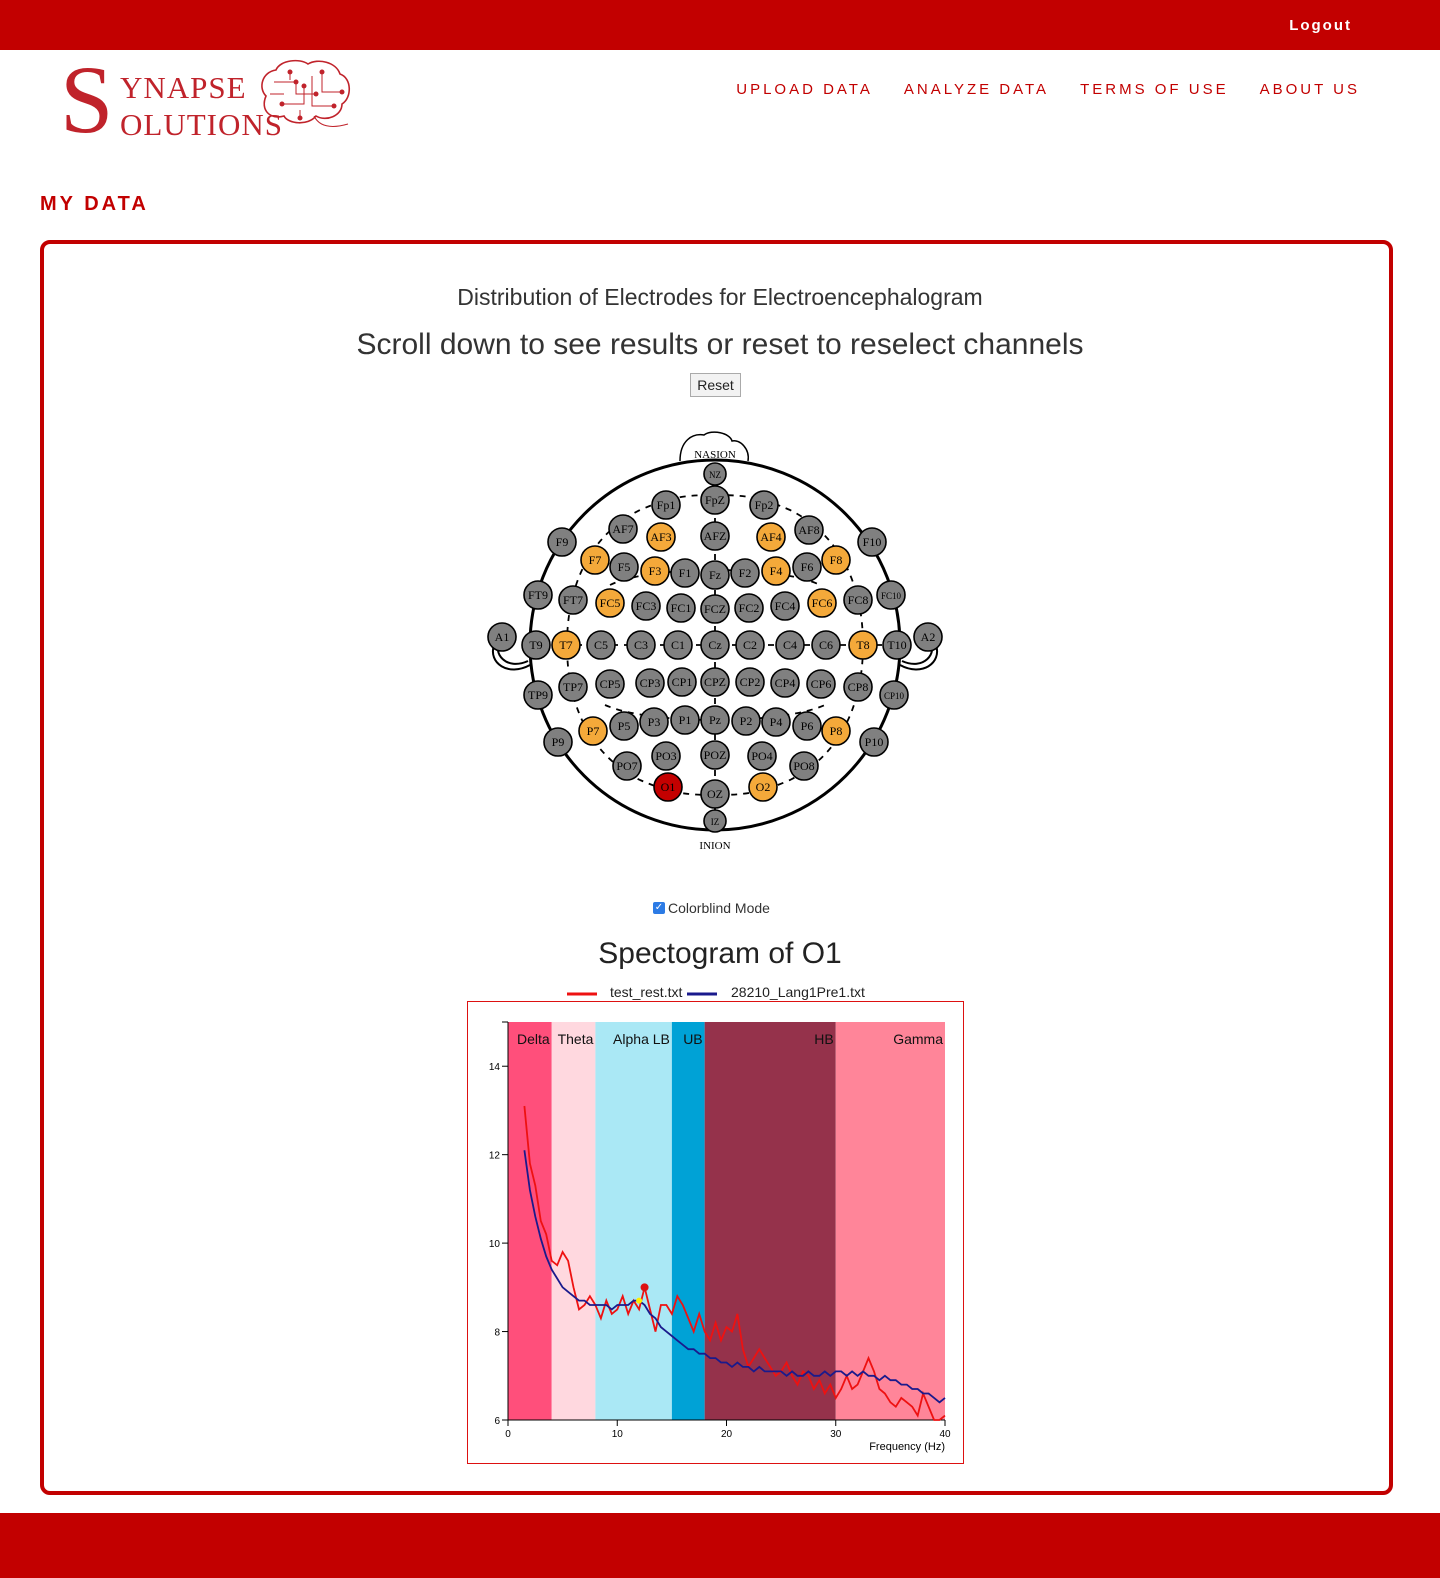 The image size is (1440, 1578). What do you see at coordinates (715, 720) in the screenshot?
I see `electrode-pz: Pz` at bounding box center [715, 720].